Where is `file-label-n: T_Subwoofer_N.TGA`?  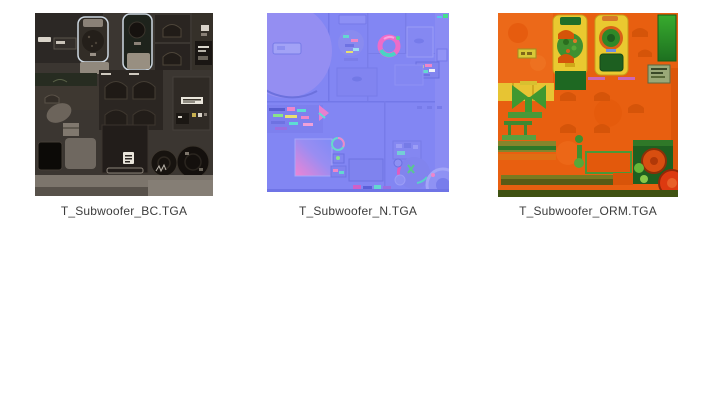
file-label-n: T_Subwoofer_N.TGA is located at coordinates (358, 211).